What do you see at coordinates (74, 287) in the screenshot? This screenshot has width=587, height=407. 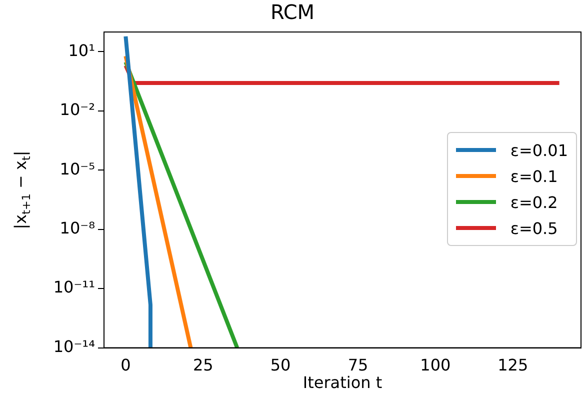 I see `y-tick-label: 10⁻¹¹` at bounding box center [74, 287].